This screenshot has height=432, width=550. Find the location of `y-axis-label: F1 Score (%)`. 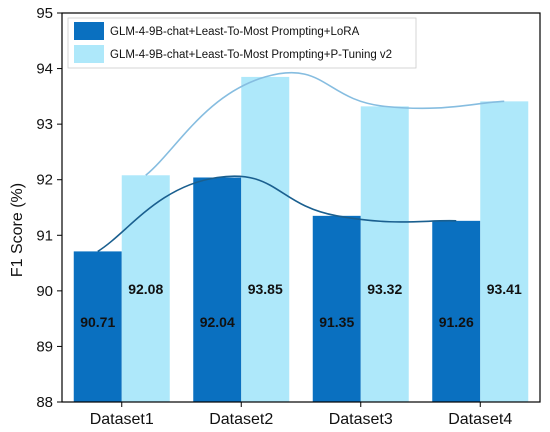

y-axis-label: F1 Score (%) is located at coordinates (17, 230).